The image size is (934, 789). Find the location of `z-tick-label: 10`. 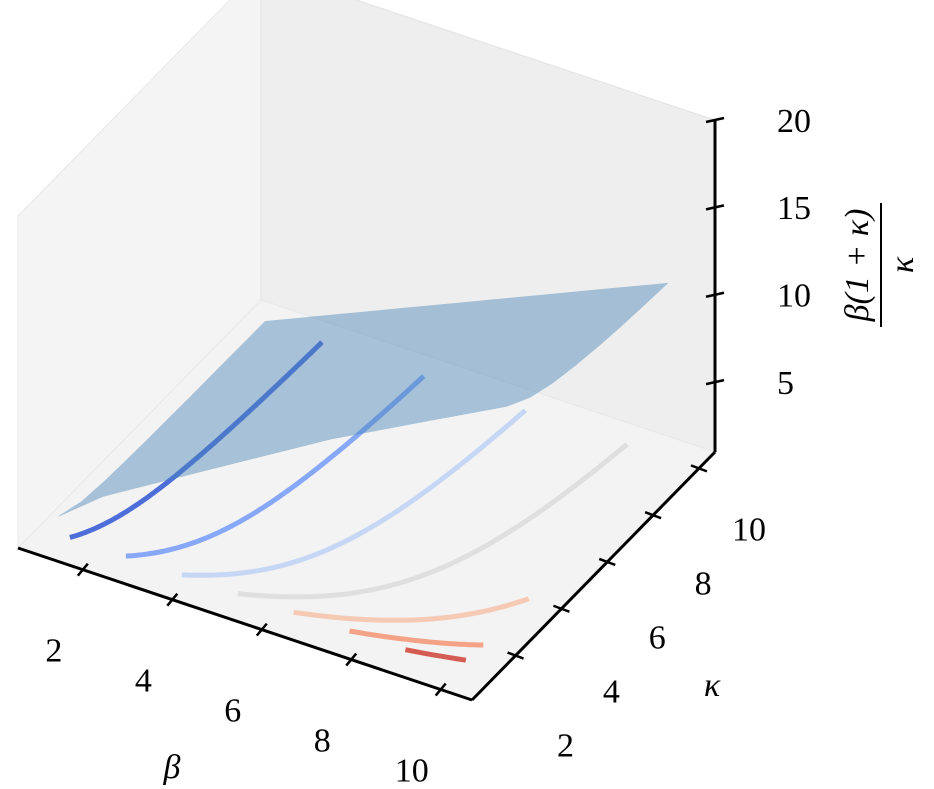

z-tick-label: 10 is located at coordinates (794, 296).